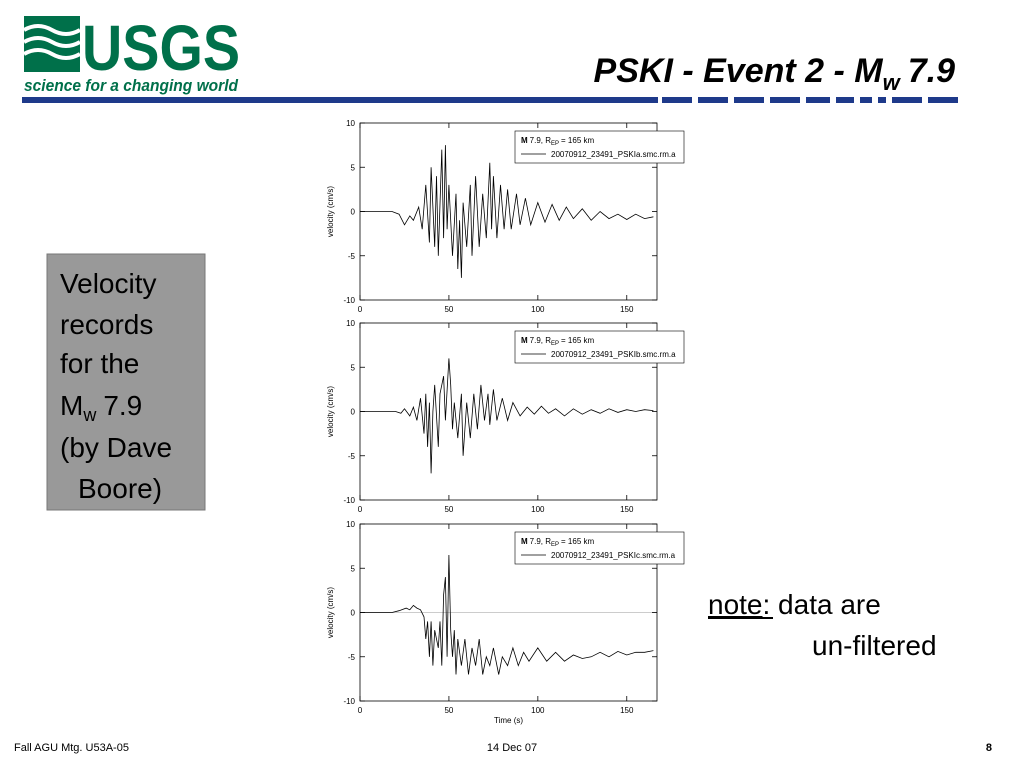 This screenshot has width=1024, height=768. I want to click on title-text: PSKI - Event 2 - M, so click(739, 71).